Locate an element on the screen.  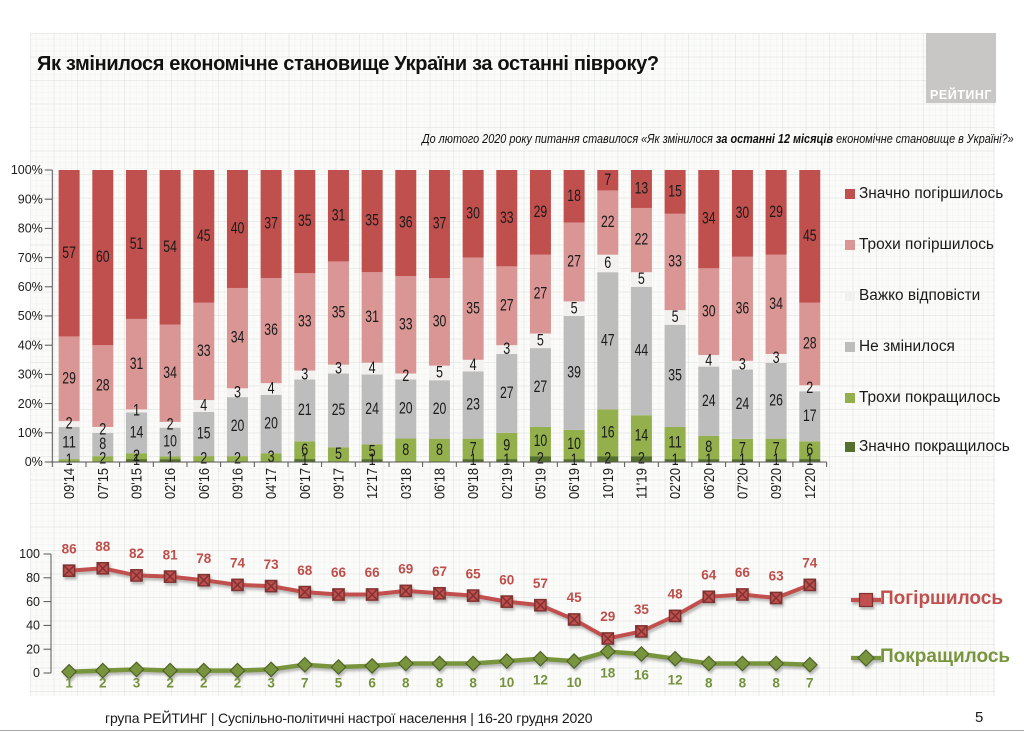
svg-text: 0 is located at coordinates (36, 673).